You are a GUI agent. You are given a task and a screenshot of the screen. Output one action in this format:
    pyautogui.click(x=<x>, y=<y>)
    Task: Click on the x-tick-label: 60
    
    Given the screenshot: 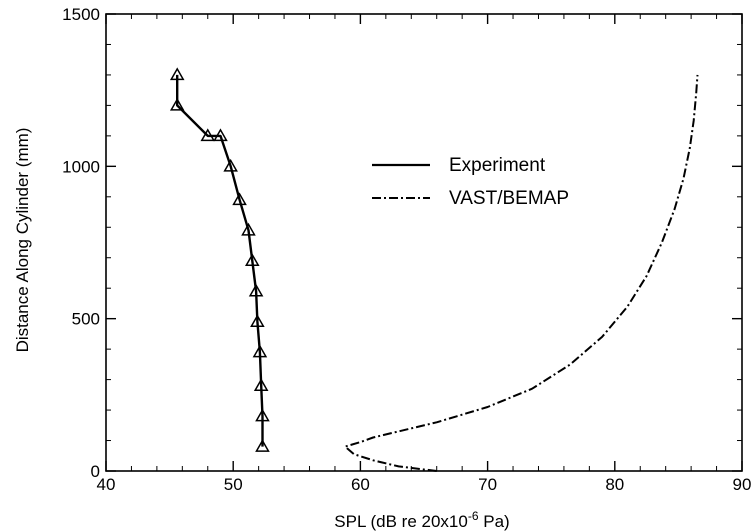 What is the action you would take?
    pyautogui.click(x=360, y=484)
    